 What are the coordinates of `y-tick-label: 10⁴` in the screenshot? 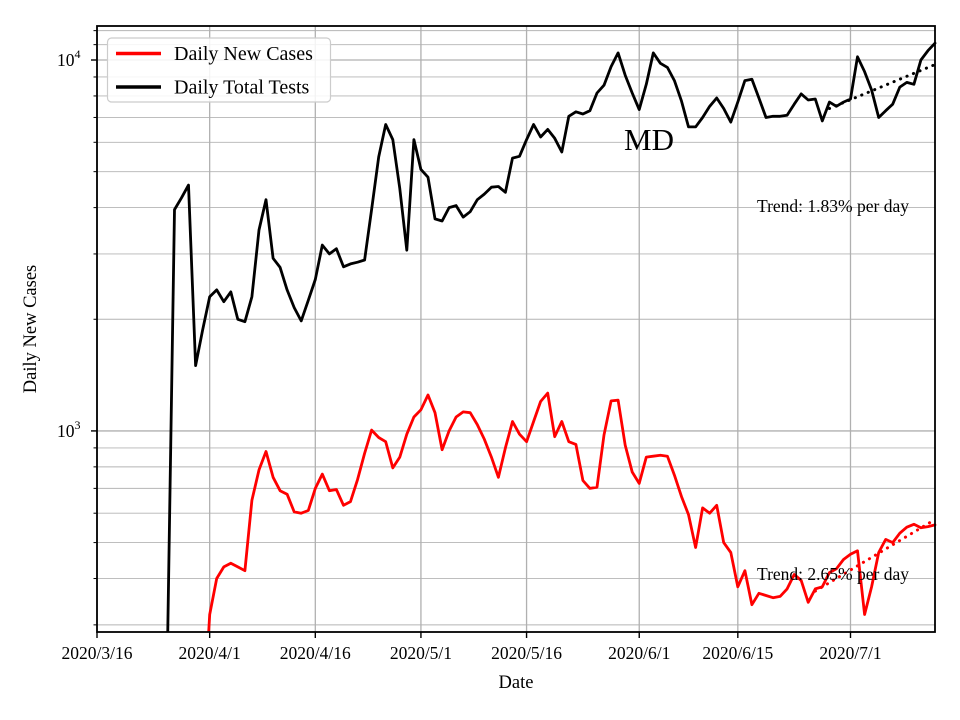 It's located at (69, 58).